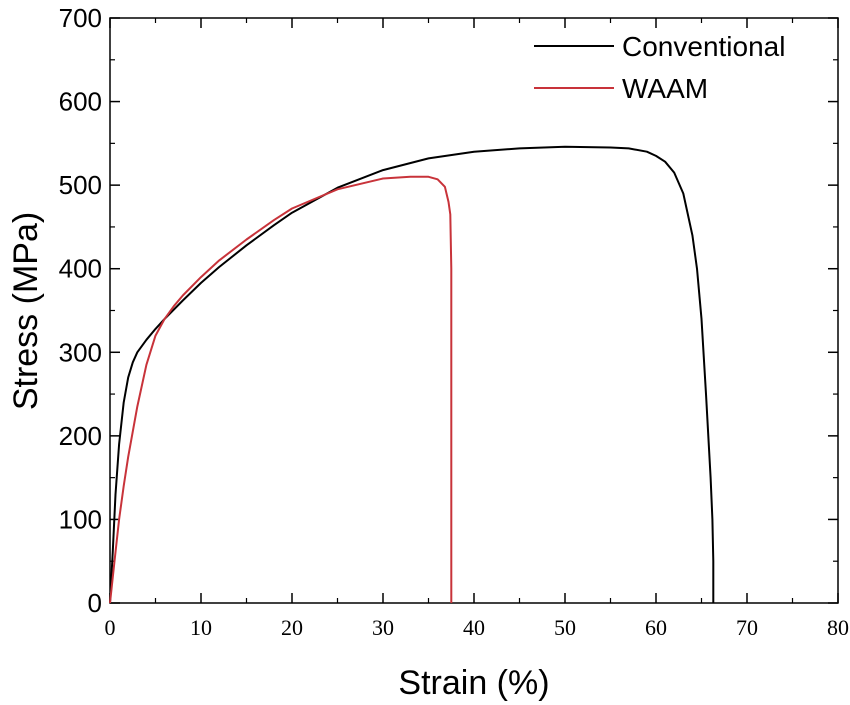 This screenshot has height=705, width=850. Describe the element at coordinates (201, 627) in the screenshot. I see `x-tick-label: 10` at that location.